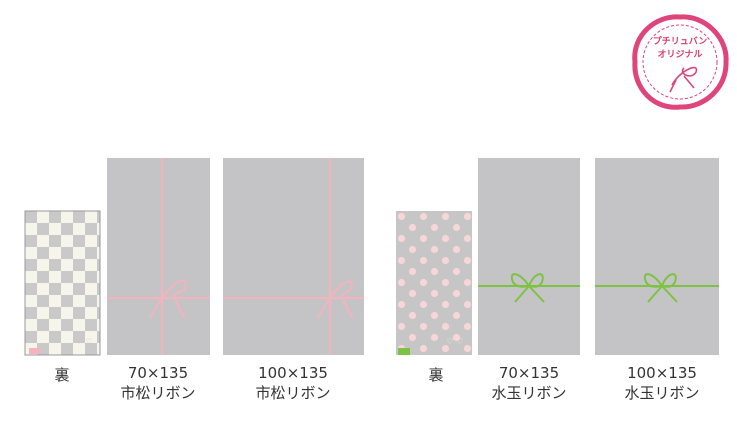 The image size is (737, 422). Describe the element at coordinates (62, 283) in the screenshot. I see `checker-back: ♡ ♡` at that location.